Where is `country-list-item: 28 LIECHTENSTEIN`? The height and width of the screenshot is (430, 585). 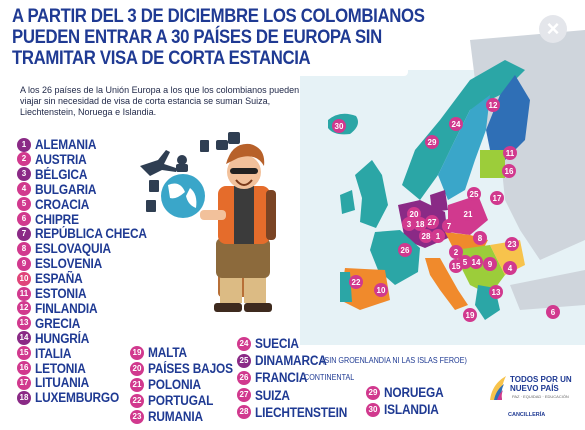 country-list-item: 28 LIECHTENSTEIN is located at coordinates (298, 412).